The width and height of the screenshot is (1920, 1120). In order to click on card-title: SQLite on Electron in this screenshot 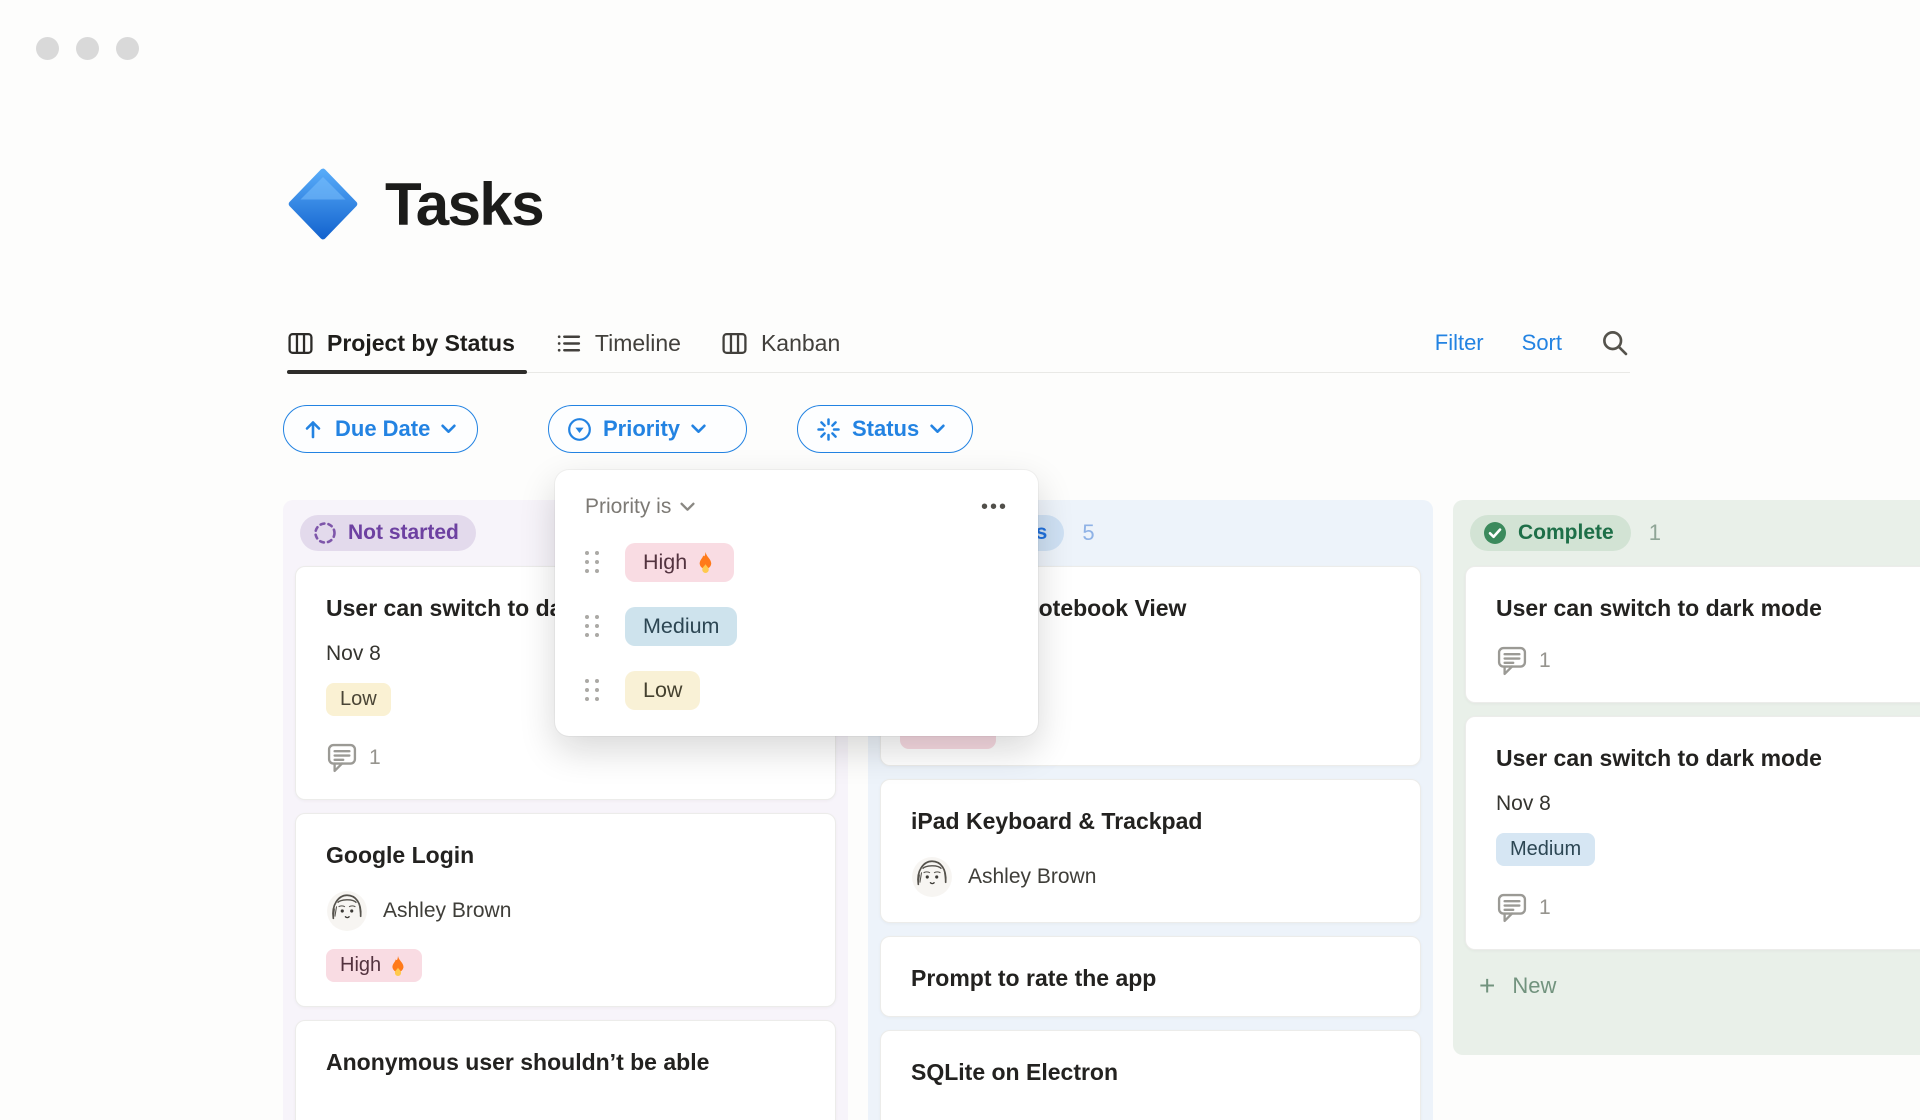, I will do `click(1015, 1072)`.